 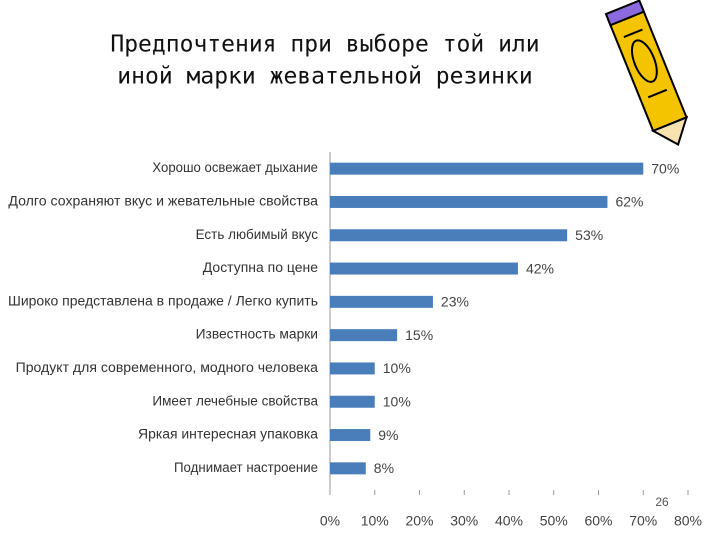 What do you see at coordinates (330, 521) in the screenshot?
I see `x-tick-label: 0%` at bounding box center [330, 521].